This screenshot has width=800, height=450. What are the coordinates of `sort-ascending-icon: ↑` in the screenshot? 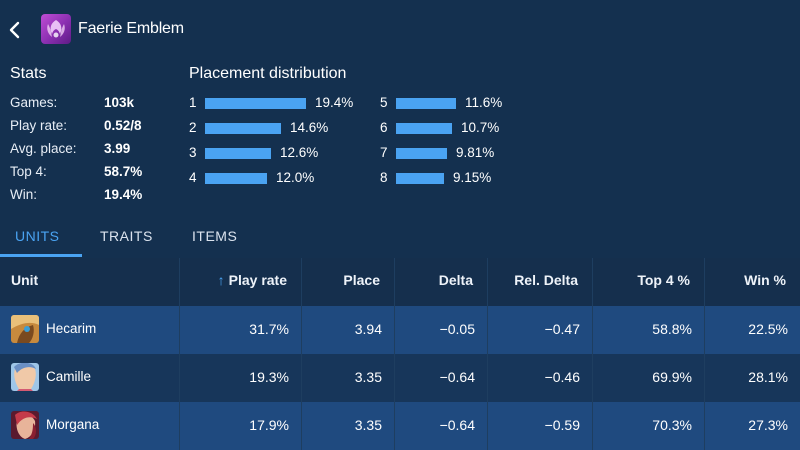 It's located at (221, 280).